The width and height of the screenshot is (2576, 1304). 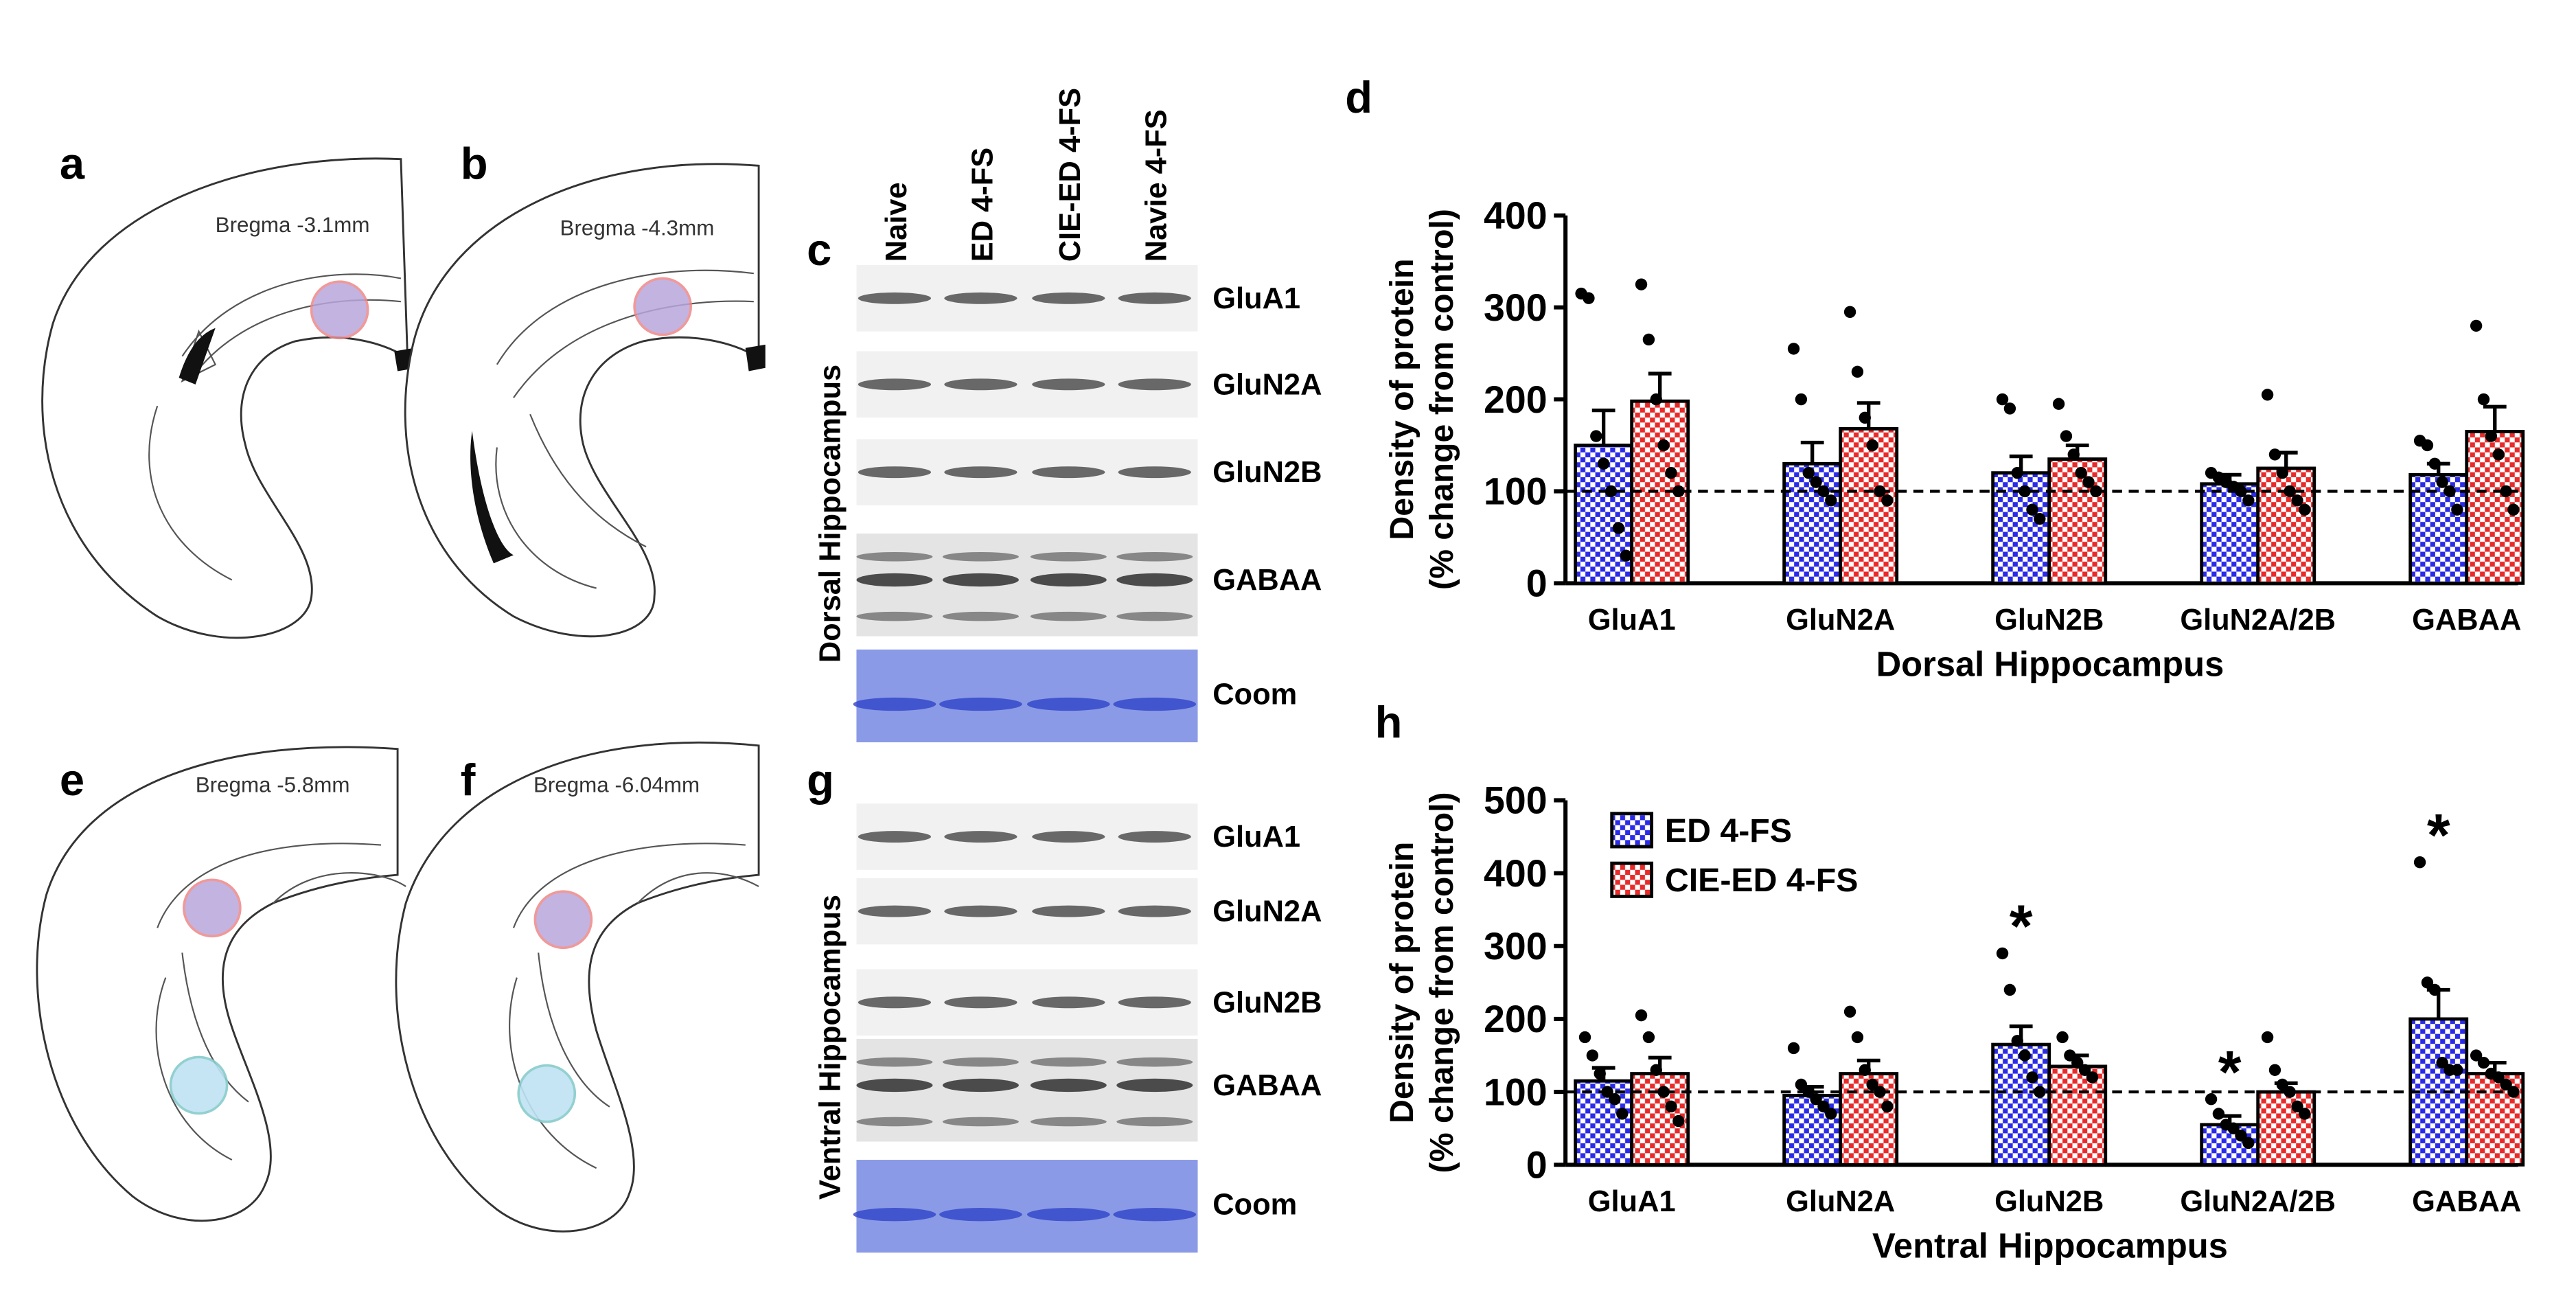 What do you see at coordinates (273, 785) in the screenshot?
I see `bregma-label: Bregma -5.8mm` at bounding box center [273, 785].